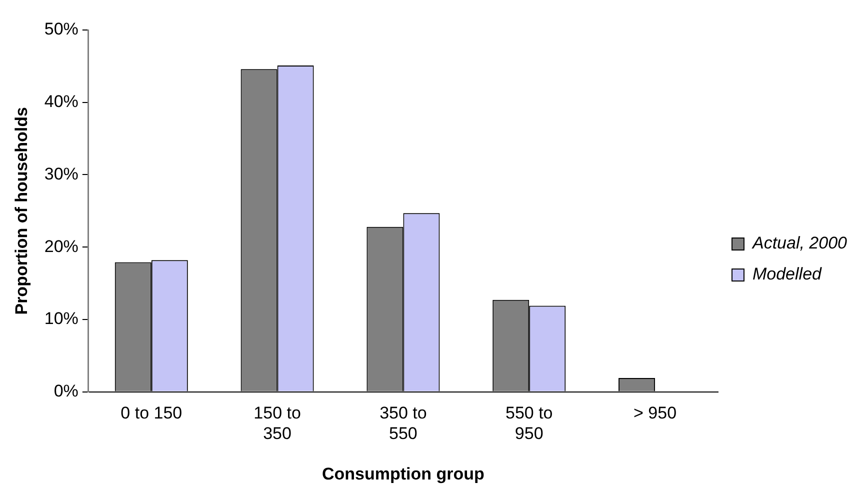 The image size is (863, 493). I want to click on y-tick-label: 50%, so click(61, 29).